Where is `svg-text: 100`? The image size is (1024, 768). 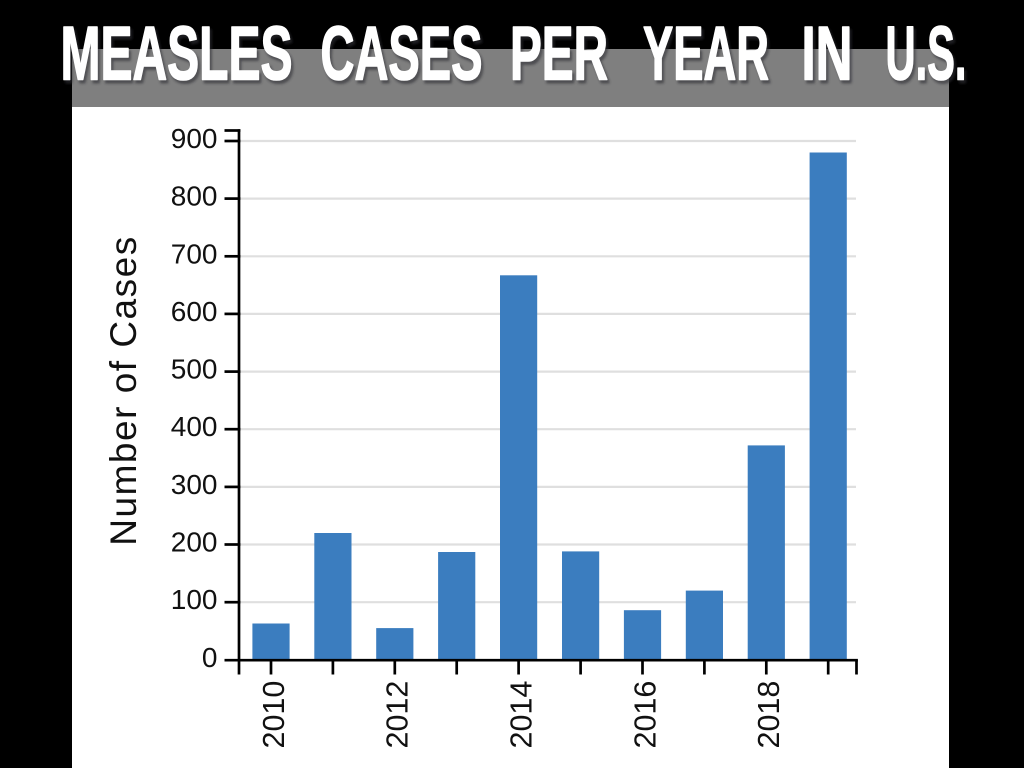 svg-text: 100 is located at coordinates (194, 599).